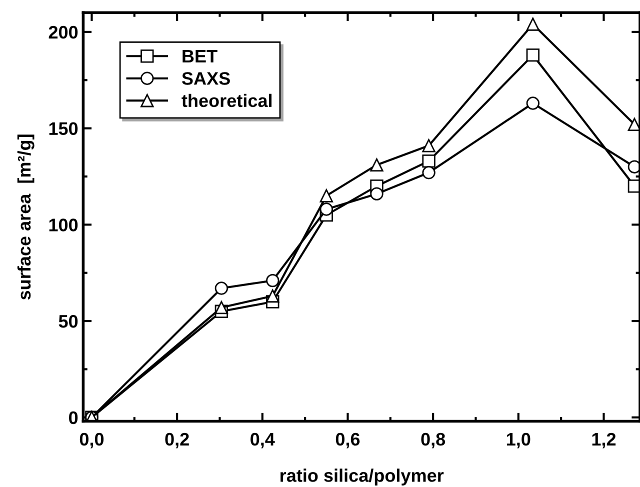 The height and width of the screenshot is (487, 640). I want to click on x-tick-label: 0,6, so click(348, 440).